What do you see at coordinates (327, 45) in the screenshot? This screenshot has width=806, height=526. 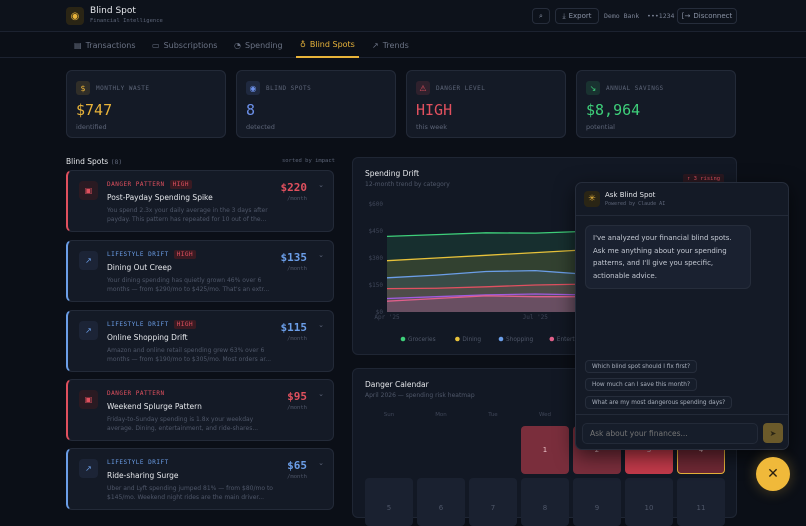 I see `tab-blind-spots: ♁ Blind Spots` at bounding box center [327, 45].